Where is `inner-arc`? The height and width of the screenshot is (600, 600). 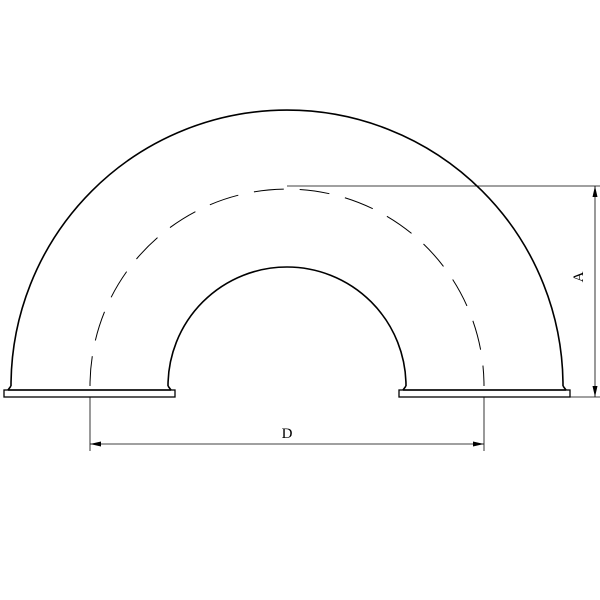 inner-arc is located at coordinates (287, 326).